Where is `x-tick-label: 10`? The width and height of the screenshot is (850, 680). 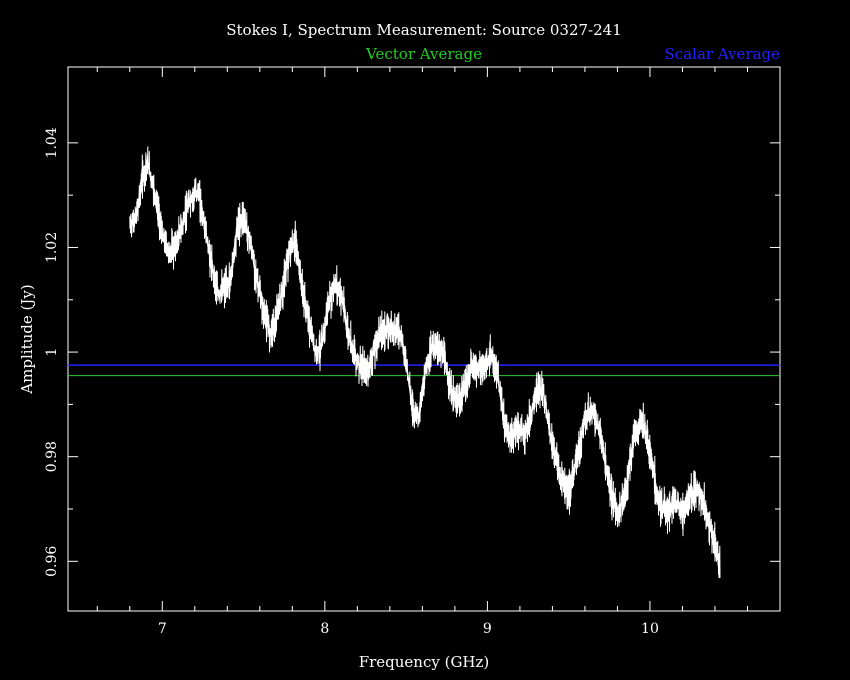
x-tick-label: 10 is located at coordinates (650, 629).